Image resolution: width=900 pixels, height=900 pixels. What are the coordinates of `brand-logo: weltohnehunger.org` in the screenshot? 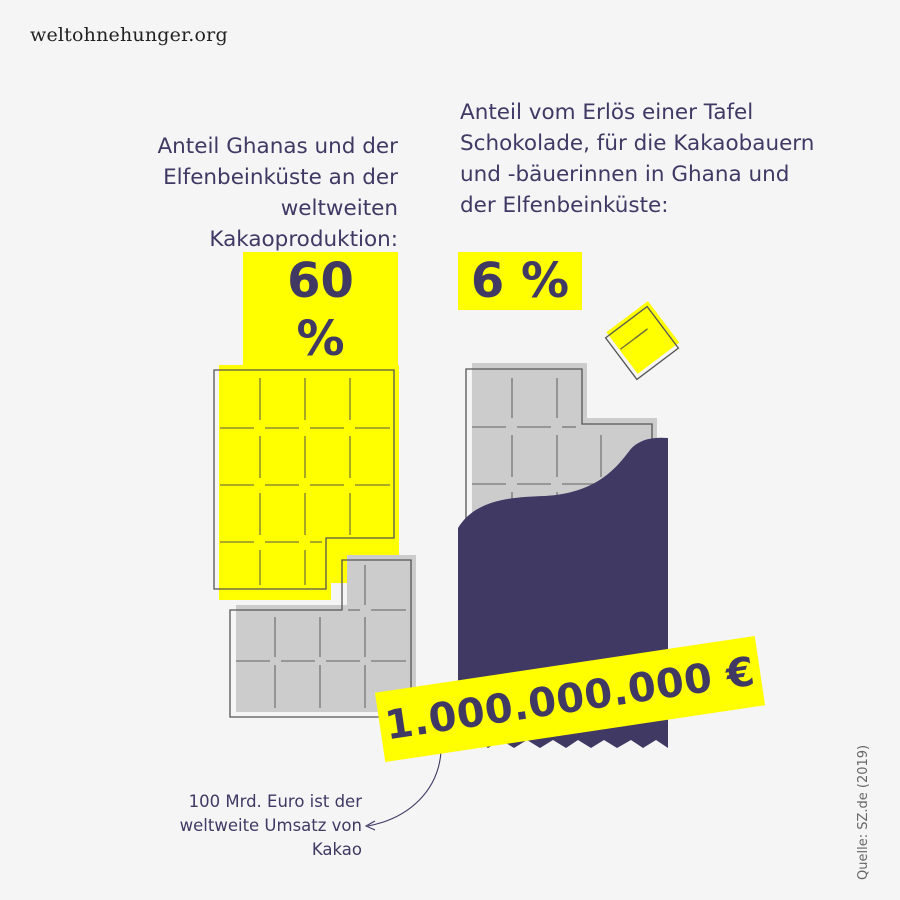 It's located at (129, 35).